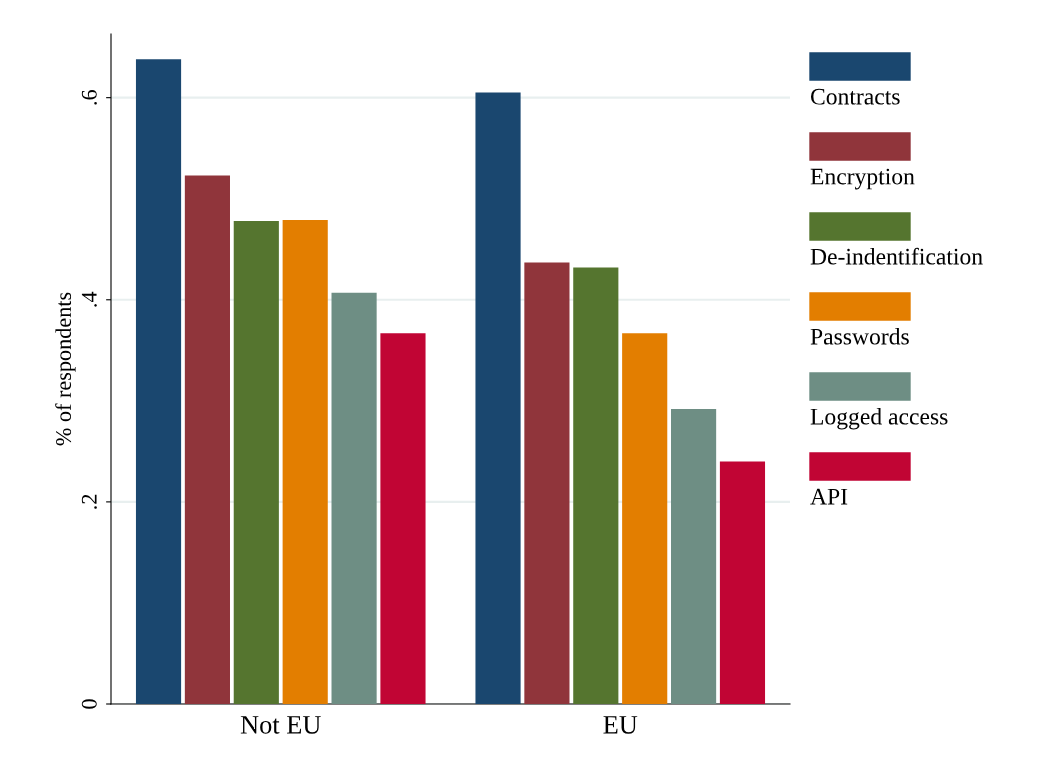 The width and height of the screenshot is (1052, 772). Describe the element at coordinates (829, 496) in the screenshot. I see `legend-label: API` at that location.